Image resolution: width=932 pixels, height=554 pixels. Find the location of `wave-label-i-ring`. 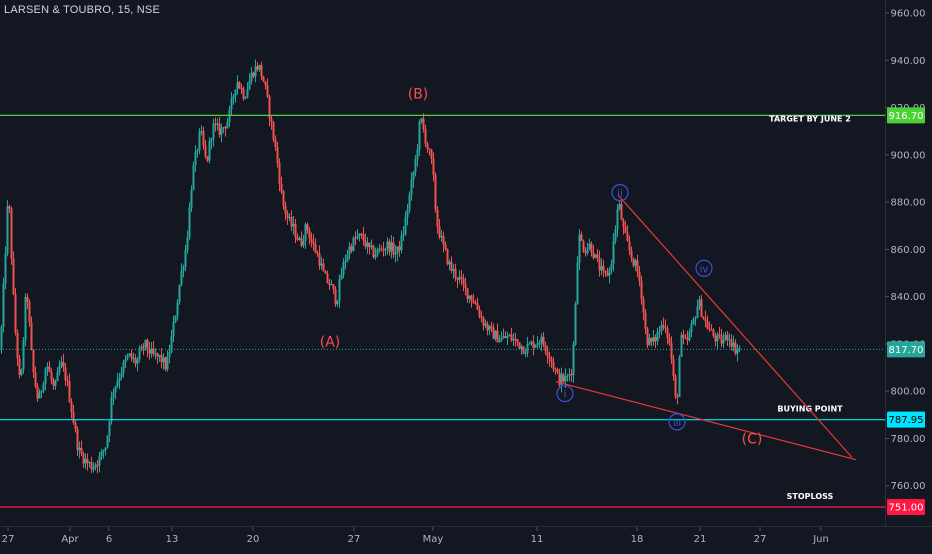

wave-label-i-ring is located at coordinates (565, 393).